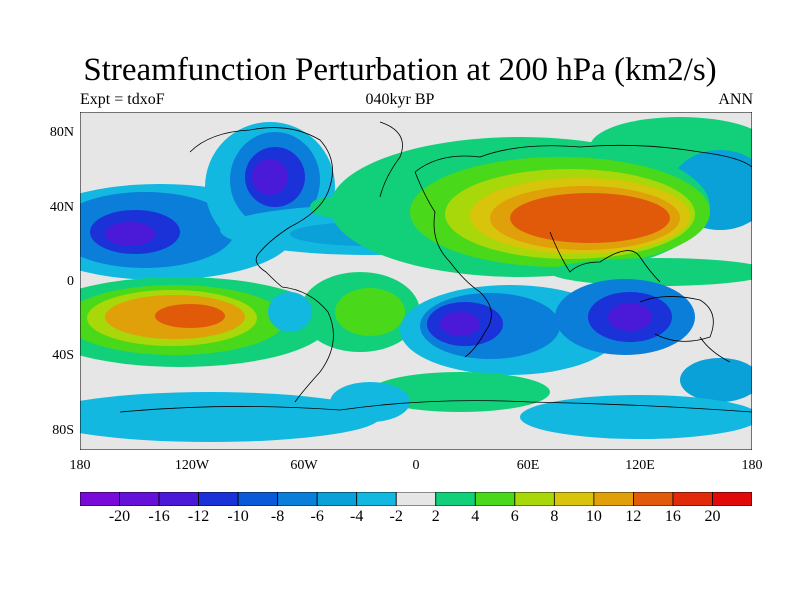 Image resolution: width=800 pixels, height=600 pixels. Describe the element at coordinates (435, 516) in the screenshot. I see `colorbar-label: 2` at that location.